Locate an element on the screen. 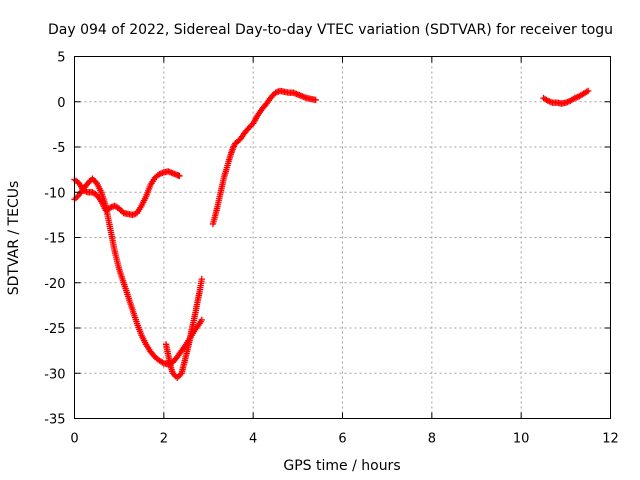 Image resolution: width=640 pixels, height=480 pixels. y-tick-labels: 5 0 -5 -10 -15 -20 -25 -30 -35 is located at coordinates (54, 239).